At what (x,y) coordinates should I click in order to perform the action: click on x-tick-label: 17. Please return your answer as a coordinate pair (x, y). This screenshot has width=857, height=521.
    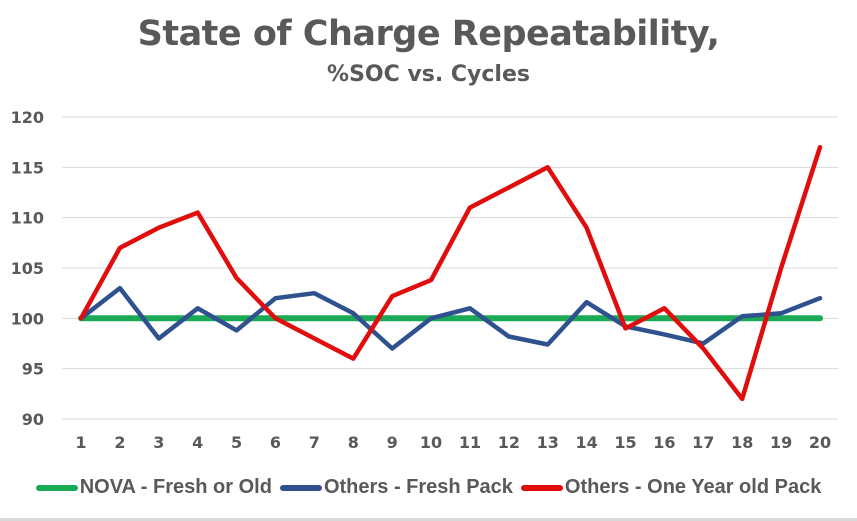
    Looking at the image, I should click on (703, 442).